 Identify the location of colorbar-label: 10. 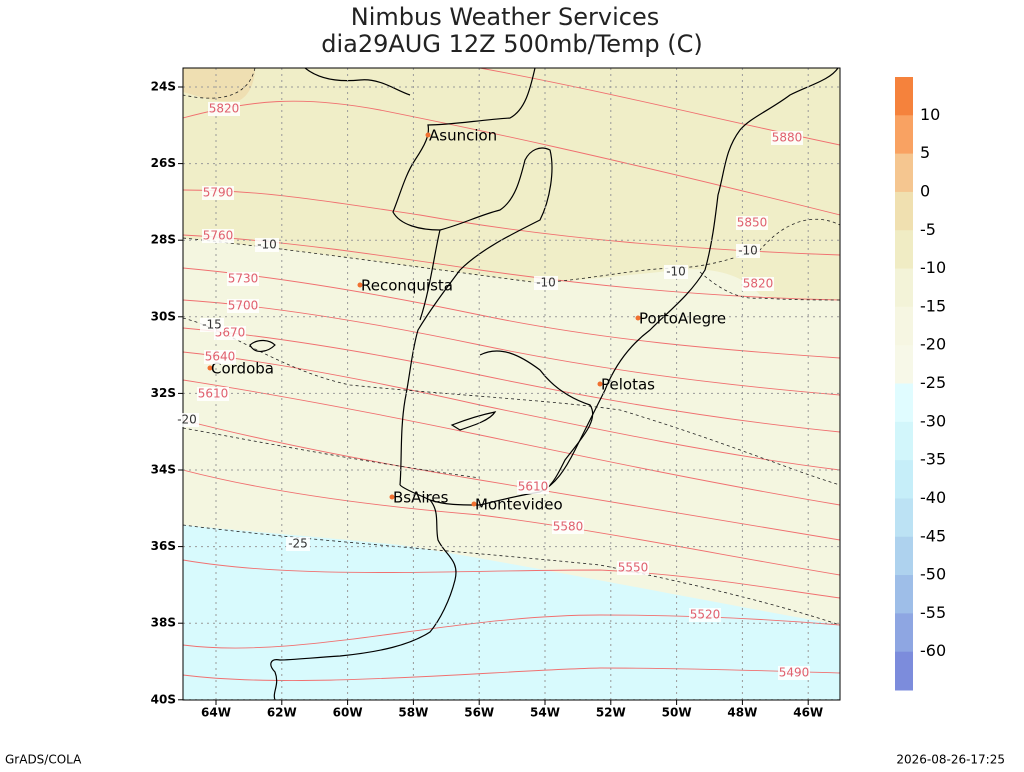
(930, 114).